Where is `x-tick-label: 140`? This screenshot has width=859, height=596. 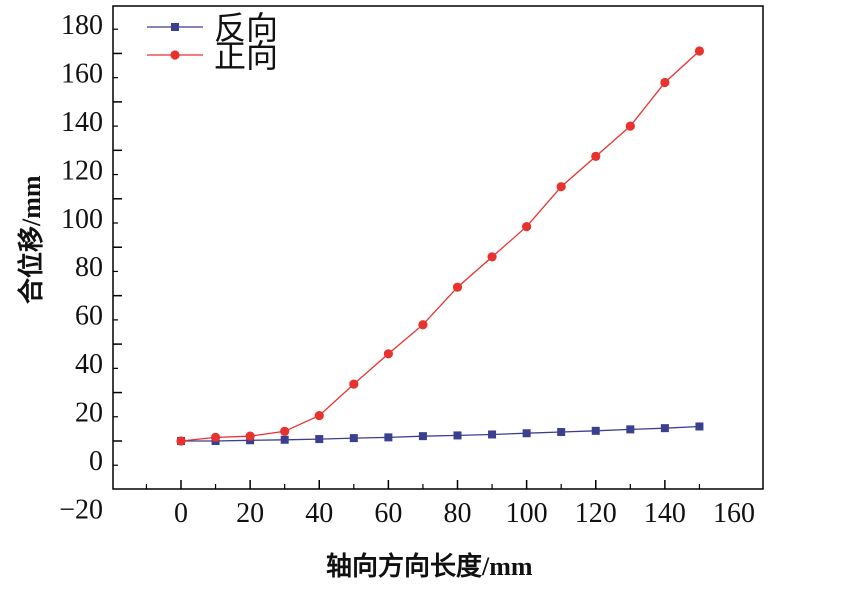
x-tick-label: 140 is located at coordinates (665, 513).